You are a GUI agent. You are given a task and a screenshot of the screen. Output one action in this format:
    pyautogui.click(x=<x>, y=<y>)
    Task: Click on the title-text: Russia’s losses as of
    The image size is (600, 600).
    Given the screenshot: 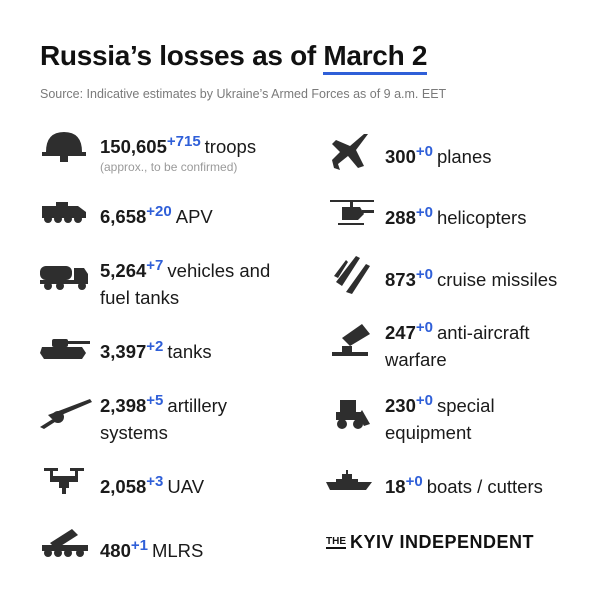 What is the action you would take?
    pyautogui.click(x=178, y=55)
    